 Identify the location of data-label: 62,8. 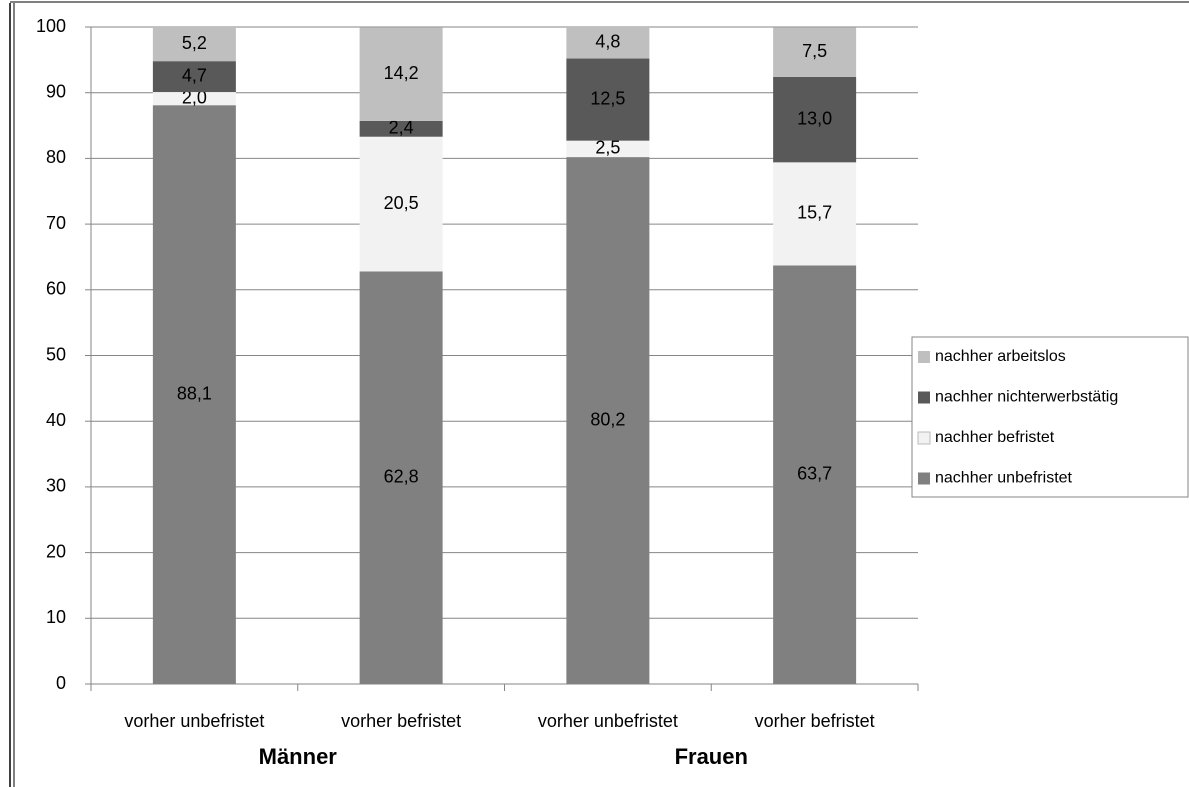
(401, 476).